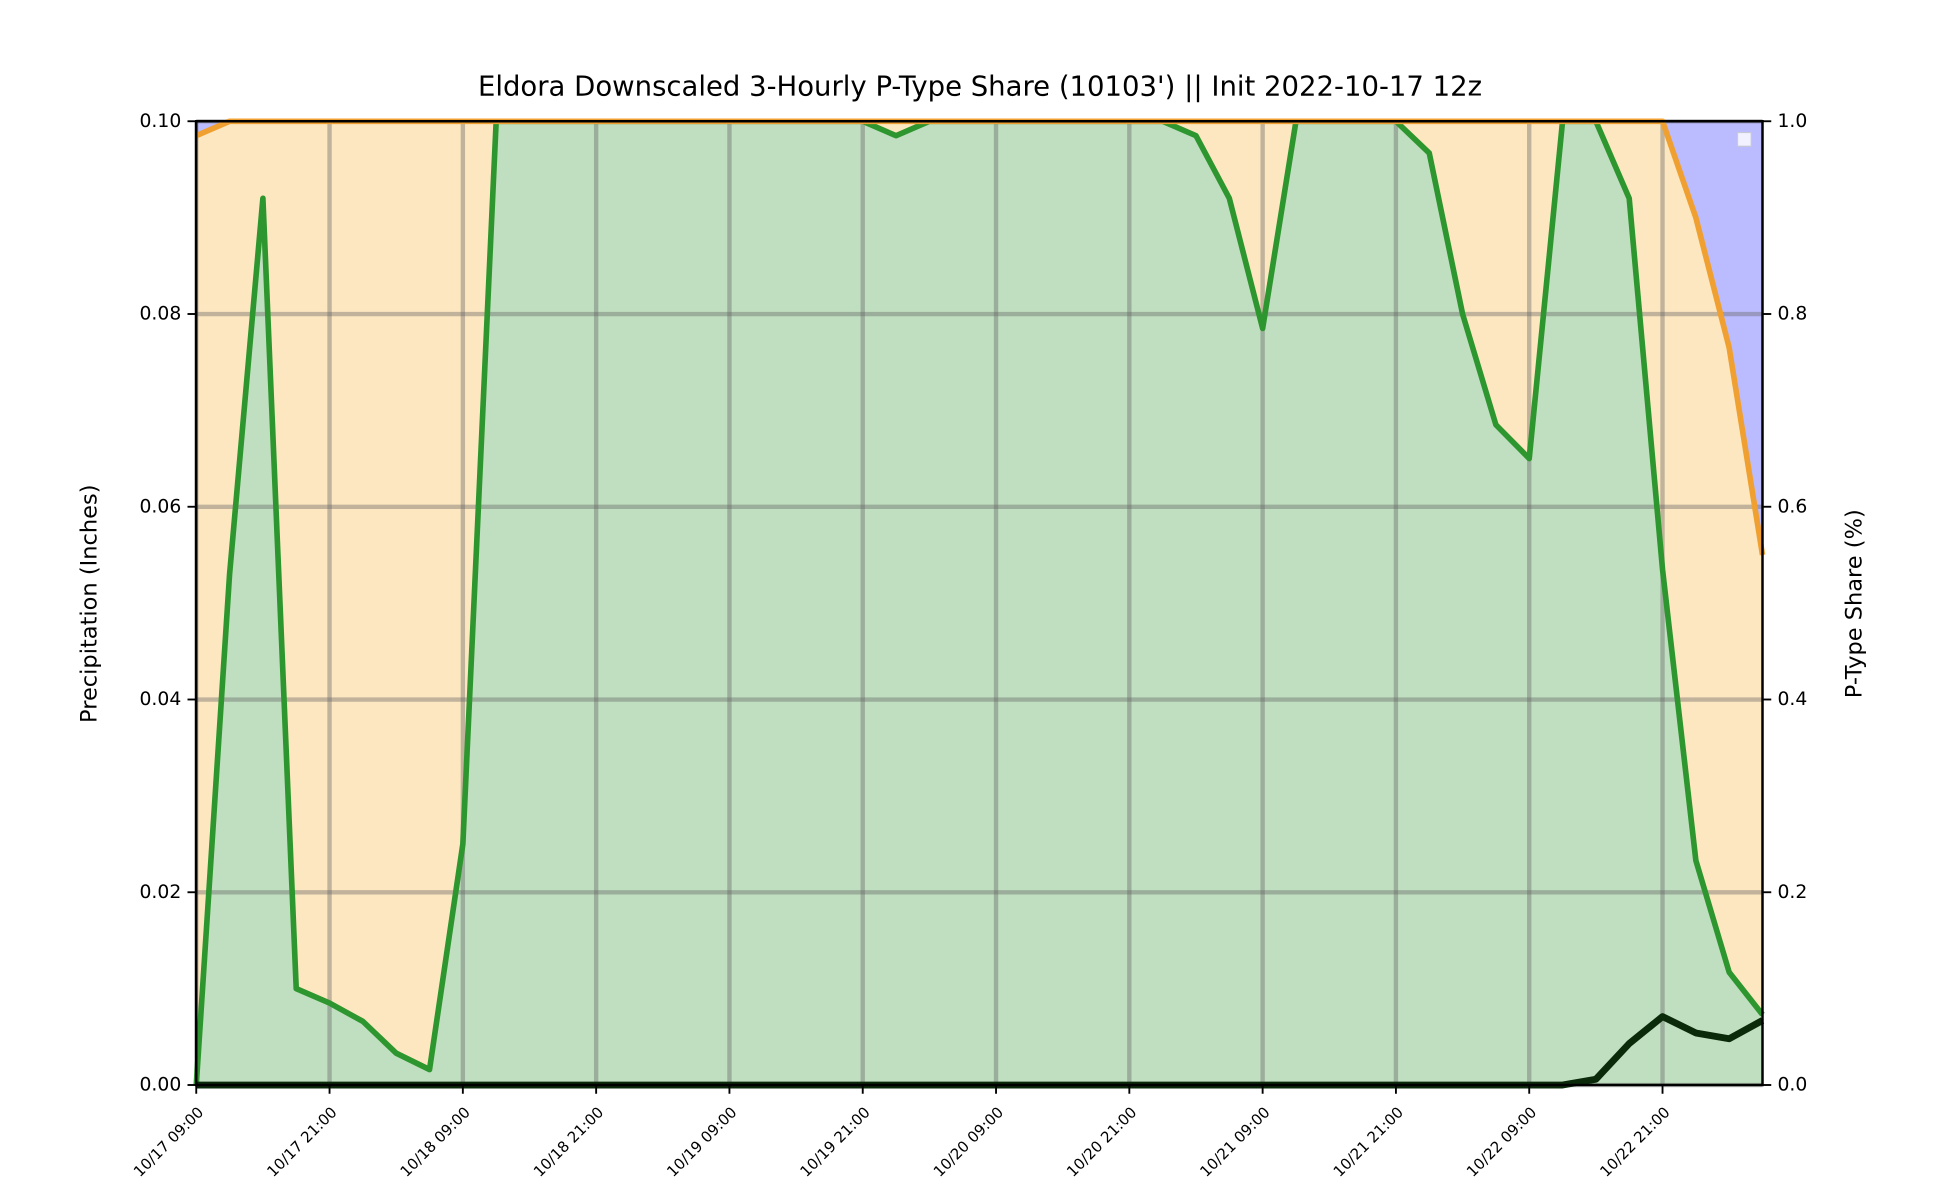 The width and height of the screenshot is (1950, 1200). Describe the element at coordinates (1793, 314) in the screenshot. I see `y2-tick-label: 0.8` at that location.